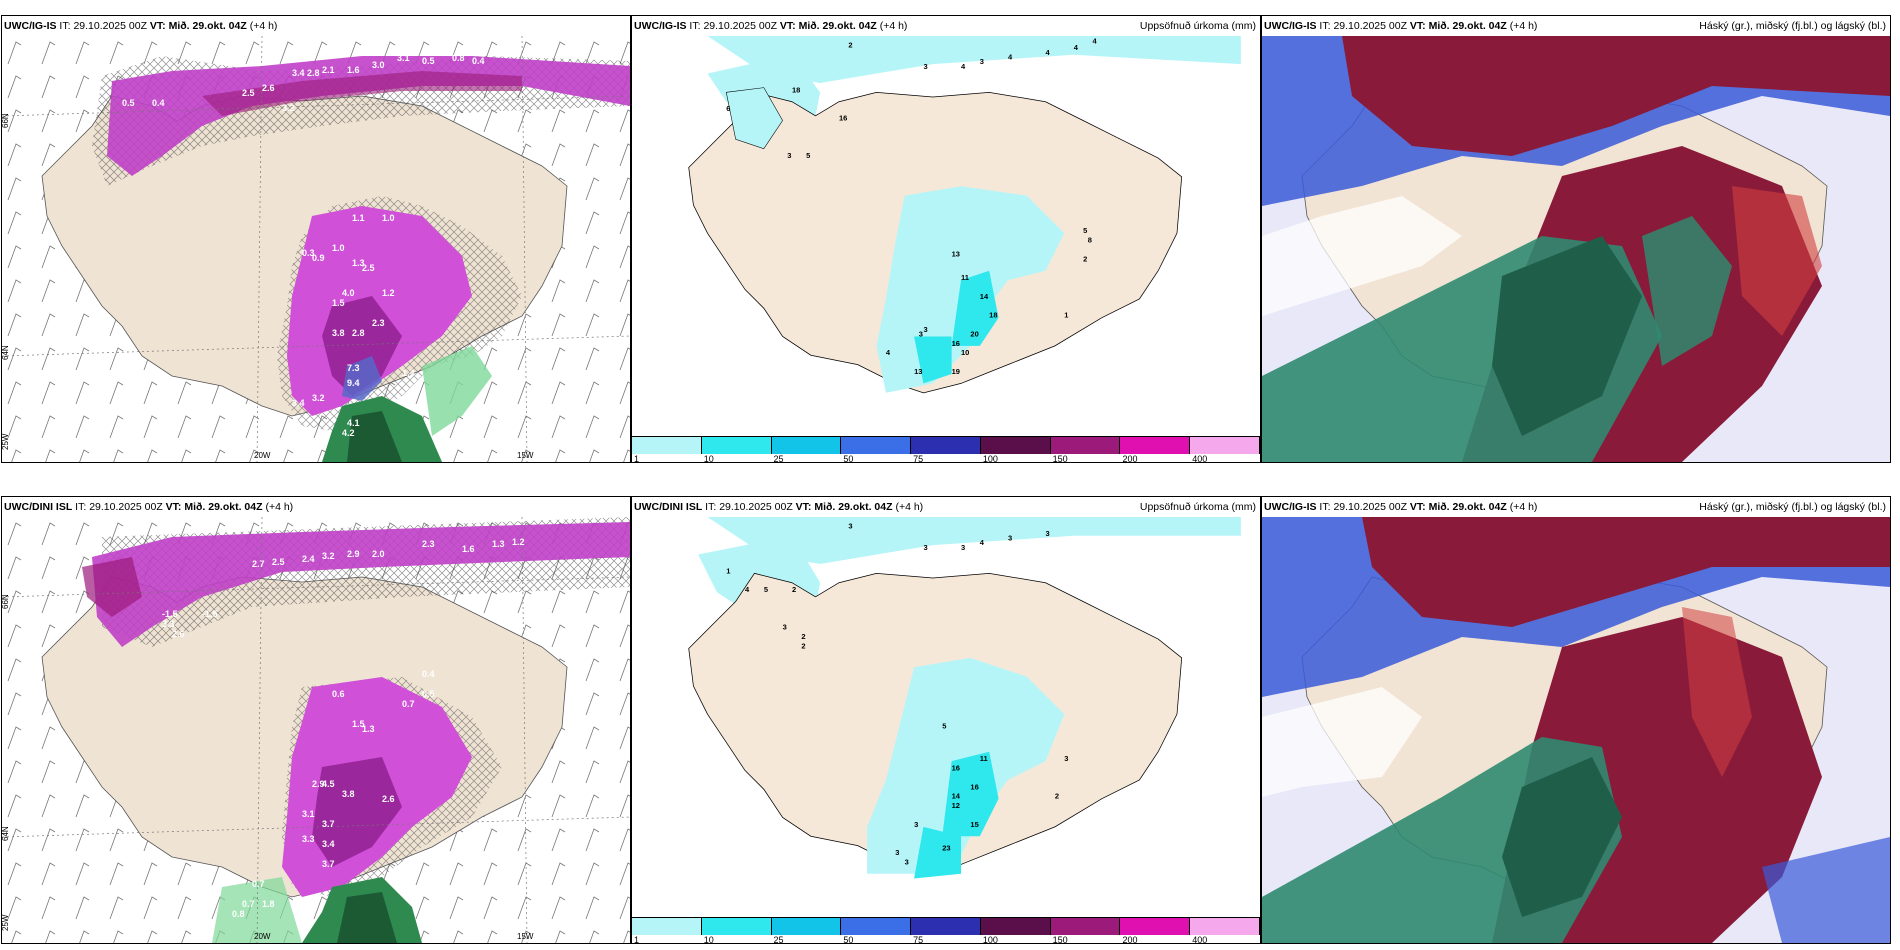  Describe the element at coordinates (965, 277) in the screenshot. I see `value-label: 11` at that location.